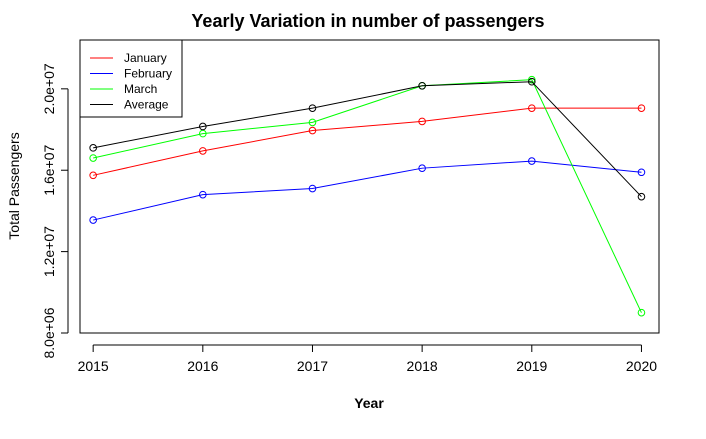  Describe the element at coordinates (140, 89) in the screenshot. I see `legend-label: March` at that location.